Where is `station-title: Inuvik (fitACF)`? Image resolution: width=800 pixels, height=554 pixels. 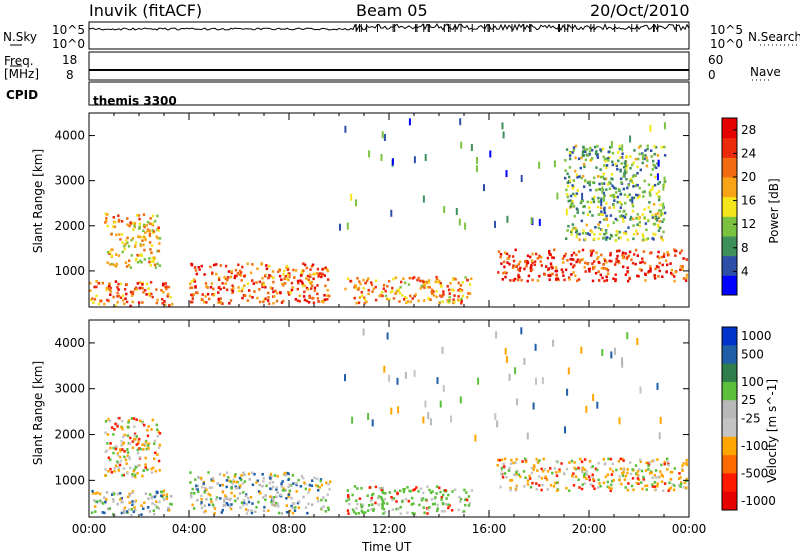 station-title: Inuvik (fitACF) is located at coordinates (146, 10).